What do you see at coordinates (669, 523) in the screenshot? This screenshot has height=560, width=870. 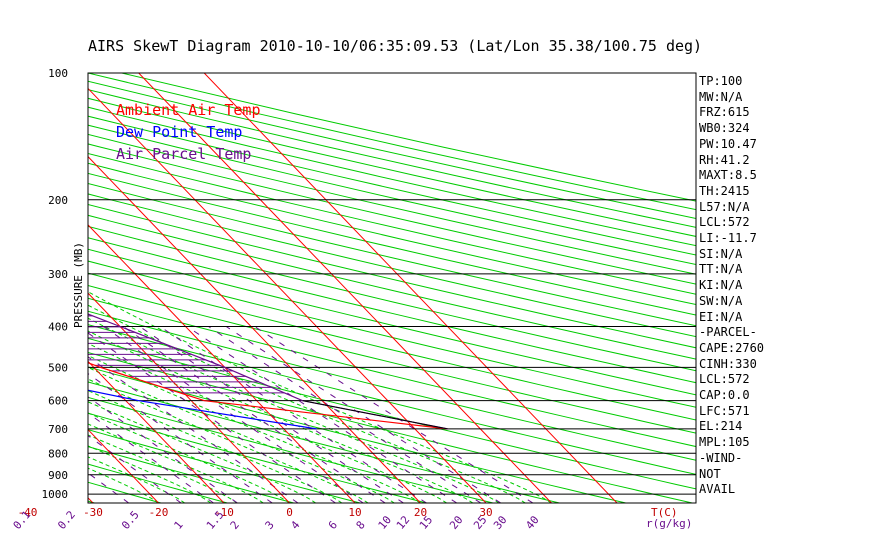 I see `mixing-ratio-unit-label: r(g/kg)` at bounding box center [669, 523].